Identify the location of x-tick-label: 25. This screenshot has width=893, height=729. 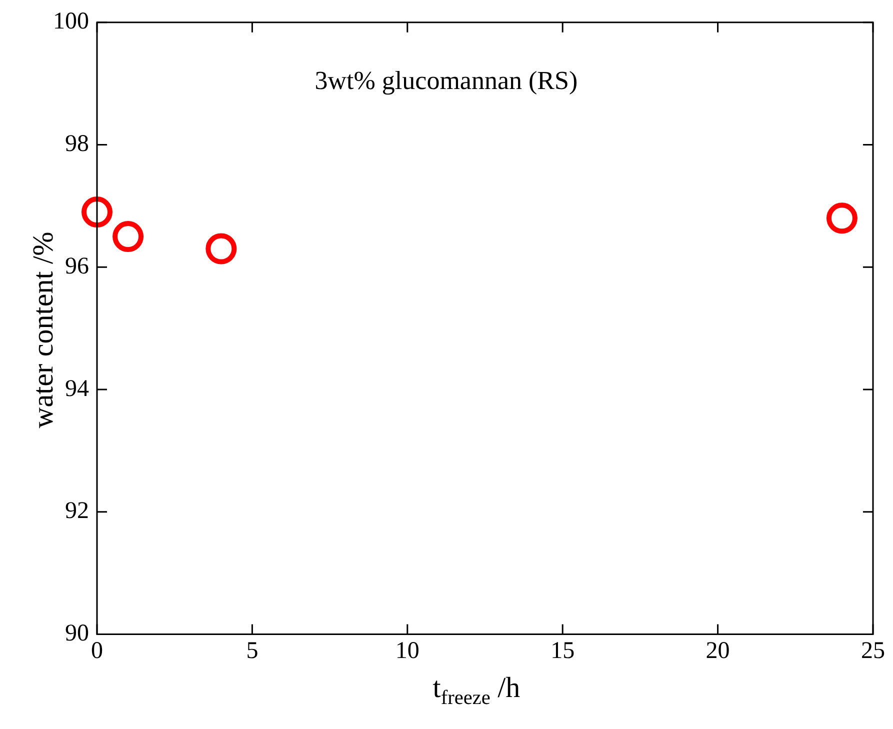
(873, 651).